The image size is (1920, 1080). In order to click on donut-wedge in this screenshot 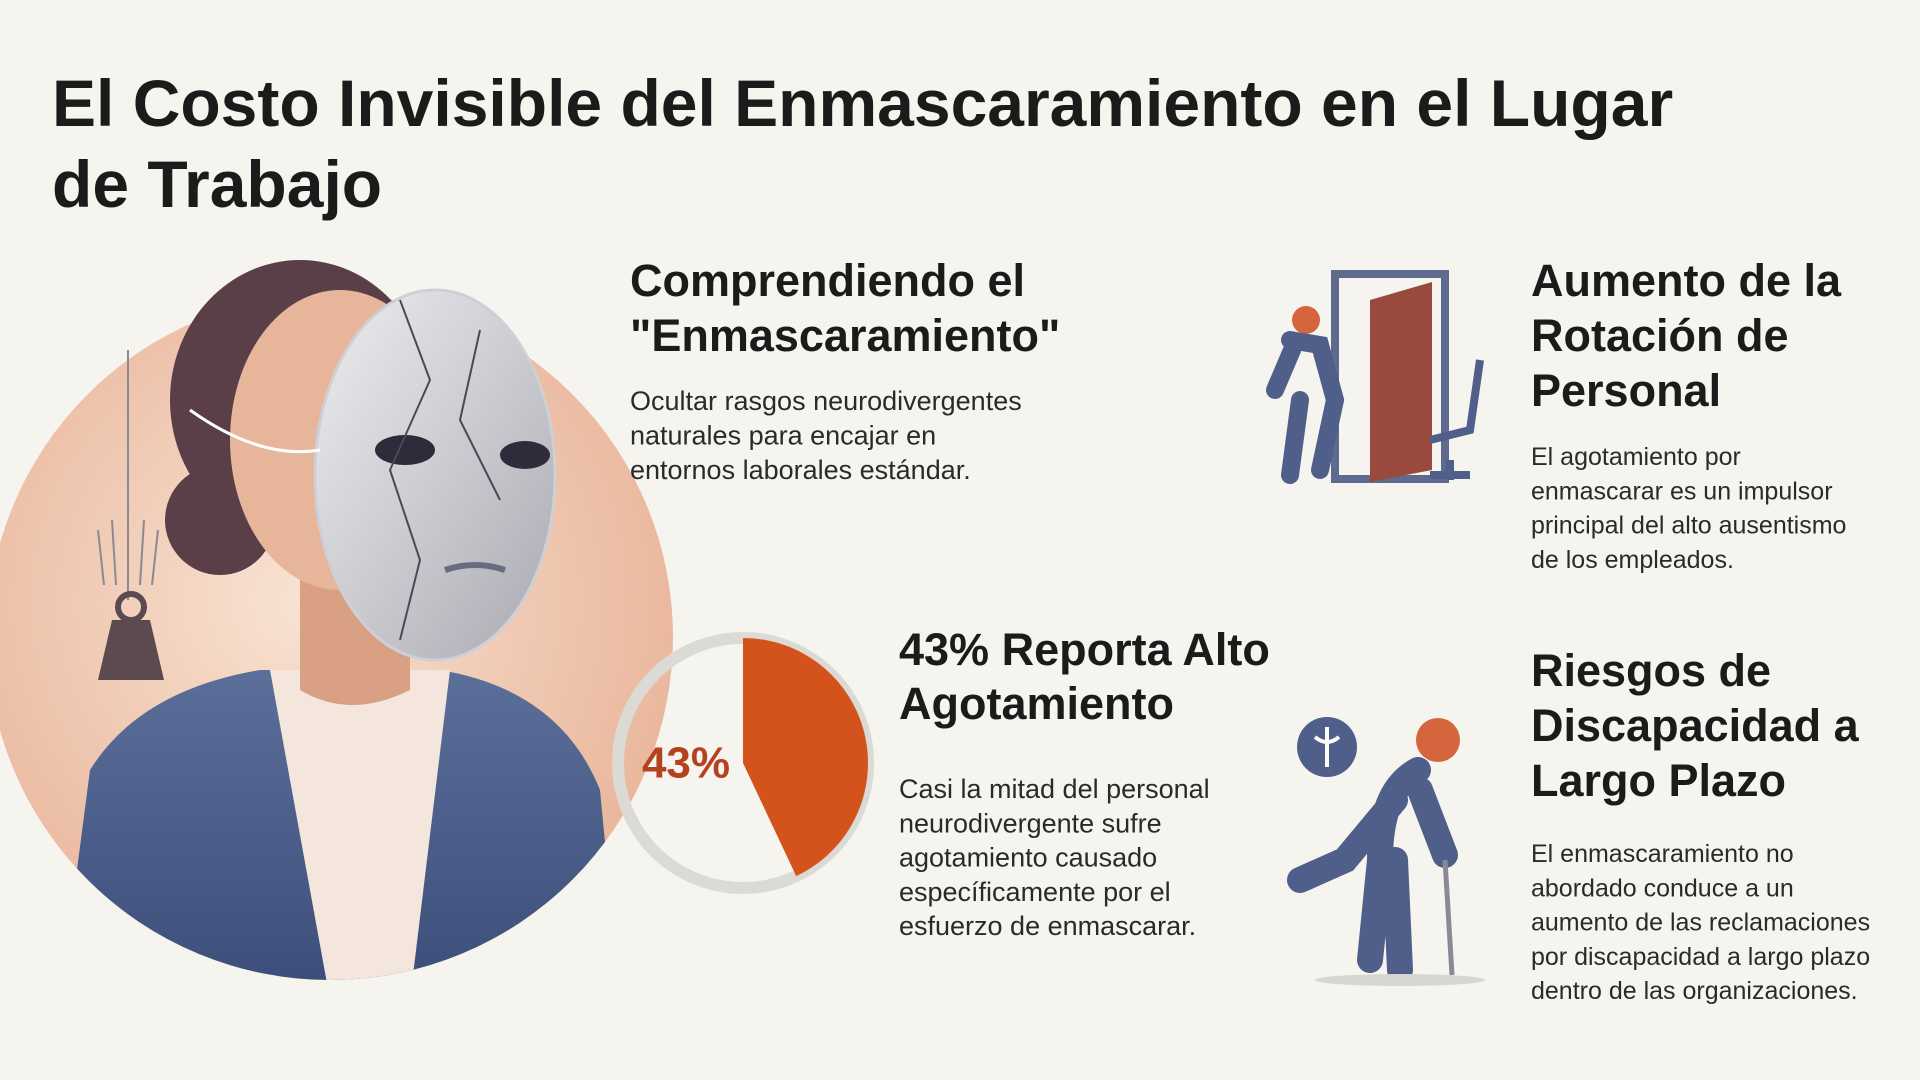, I will do `click(806, 757)`.